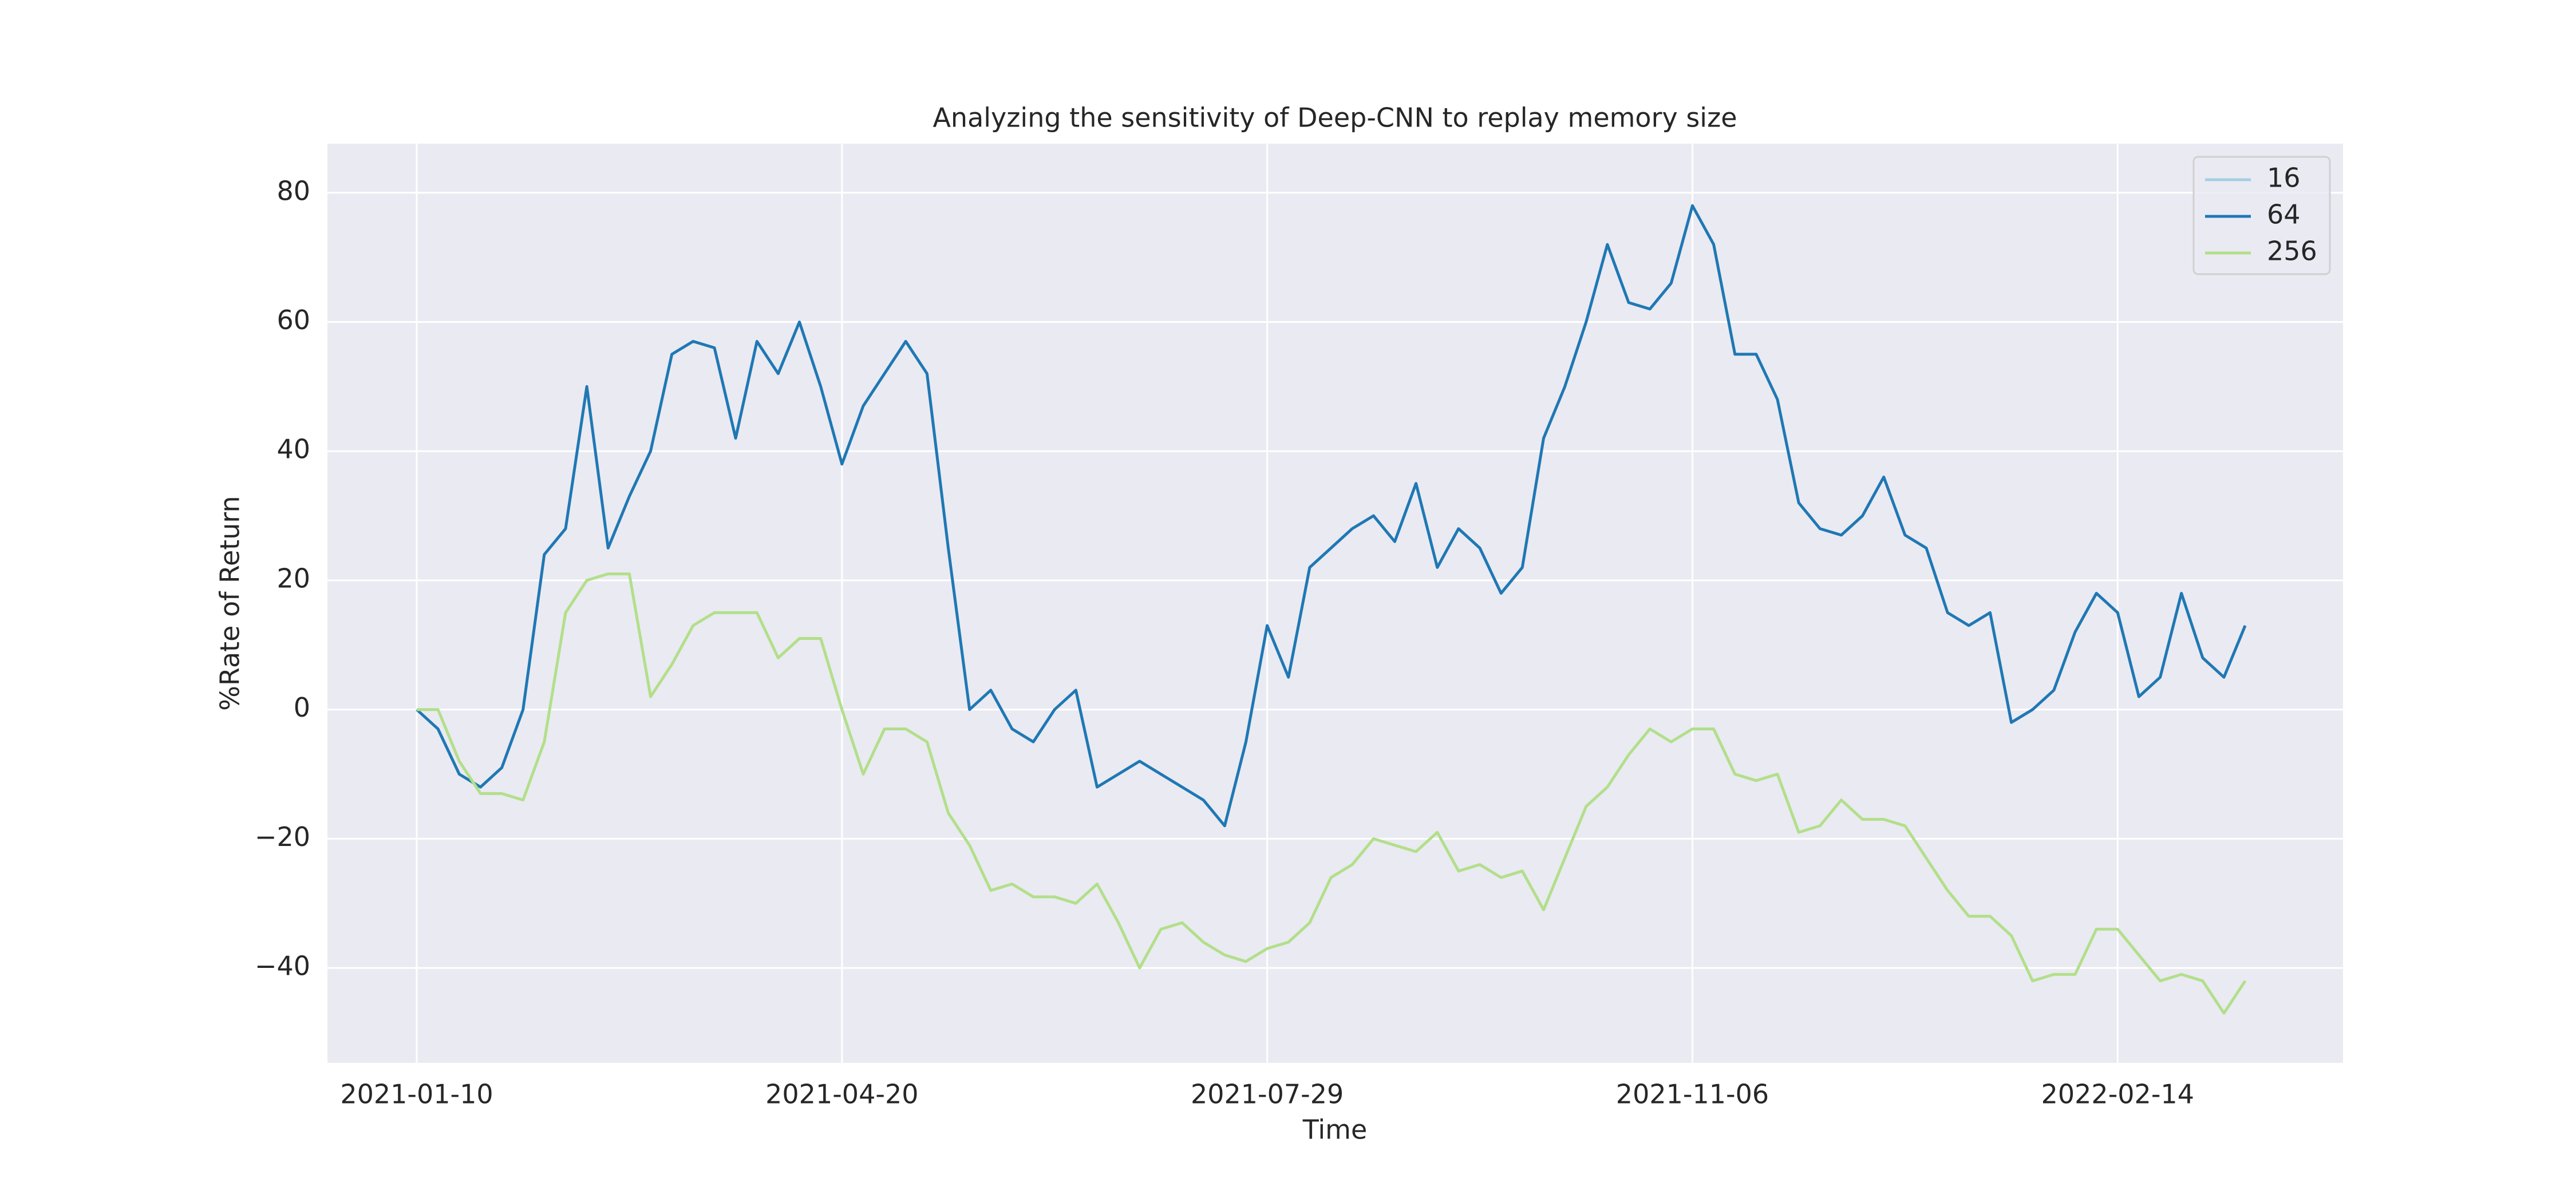 Image resolution: width=2576 pixels, height=1202 pixels. Describe the element at coordinates (841, 1094) in the screenshot. I see `x-tick-label: 2021-04-20` at that location.